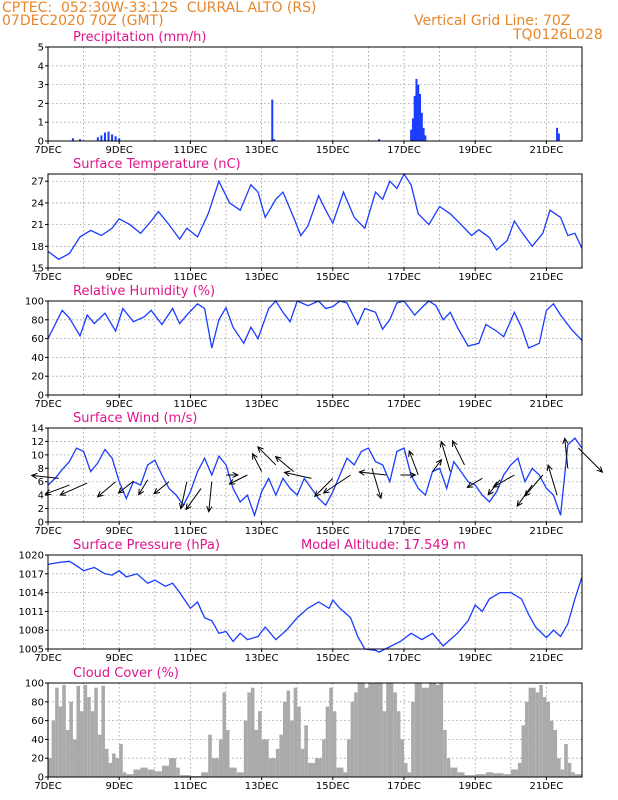 The width and height of the screenshot is (618, 800). What do you see at coordinates (558, 35) in the screenshot?
I see `header-code: TQ0126L028` at bounding box center [558, 35].